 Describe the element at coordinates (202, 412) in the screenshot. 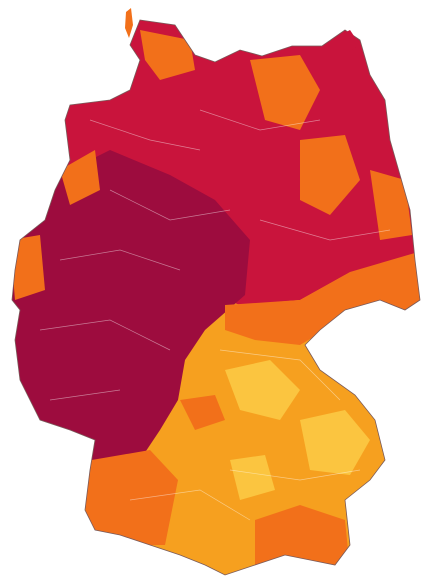

I see `region-orange-spot` at that location.